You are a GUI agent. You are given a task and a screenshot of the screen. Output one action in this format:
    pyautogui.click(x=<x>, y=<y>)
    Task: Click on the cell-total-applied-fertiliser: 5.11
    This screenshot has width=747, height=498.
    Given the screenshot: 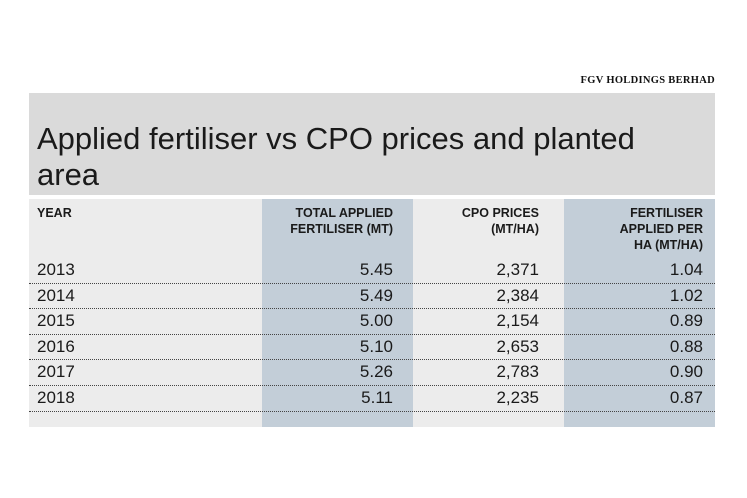 What is the action you would take?
    pyautogui.click(x=377, y=397)
    